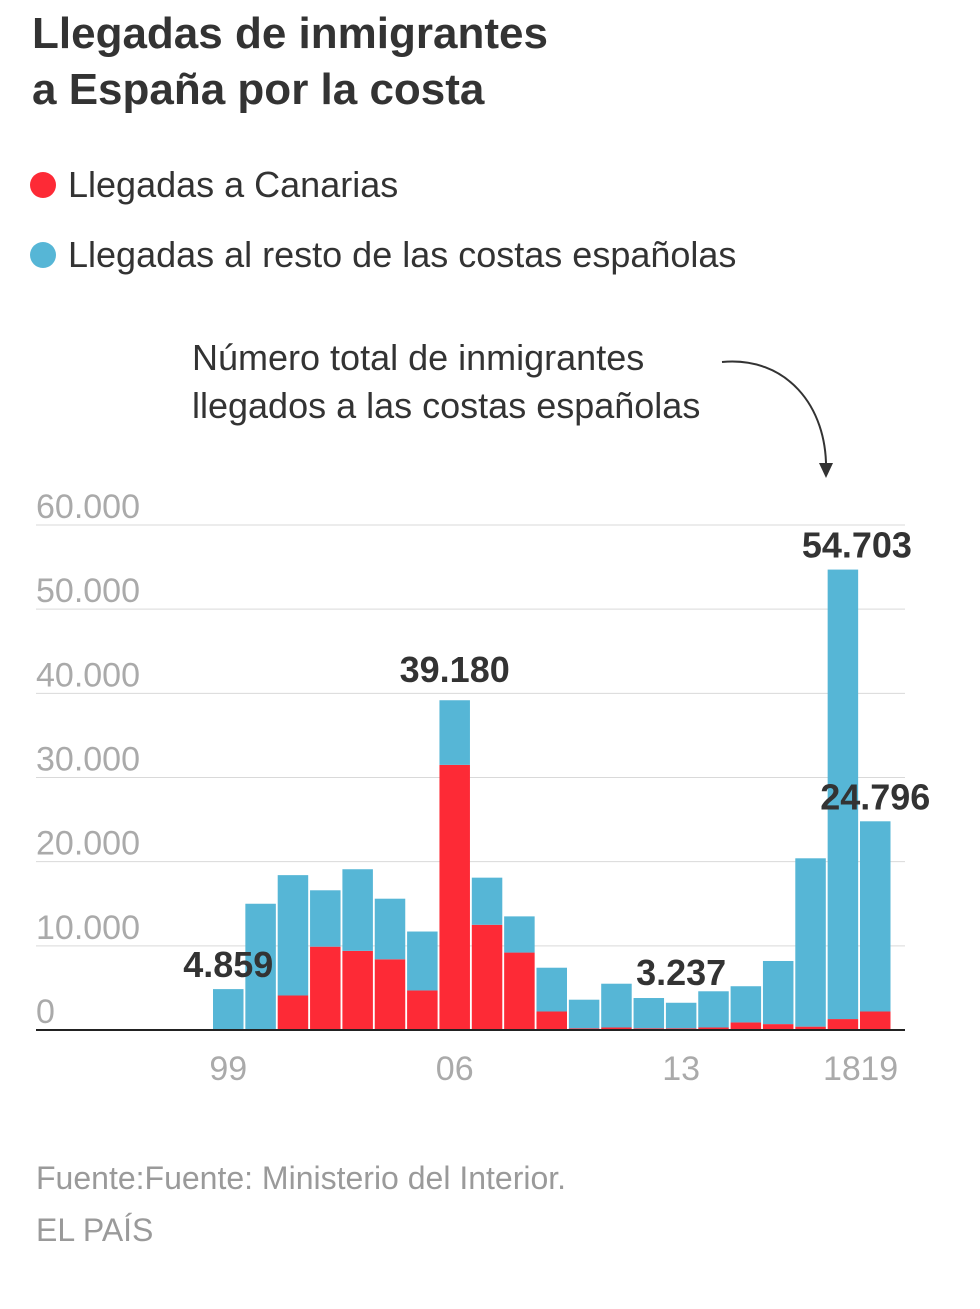  Describe the element at coordinates (826, 470) in the screenshot. I see `annotation-arrowhead` at that location.